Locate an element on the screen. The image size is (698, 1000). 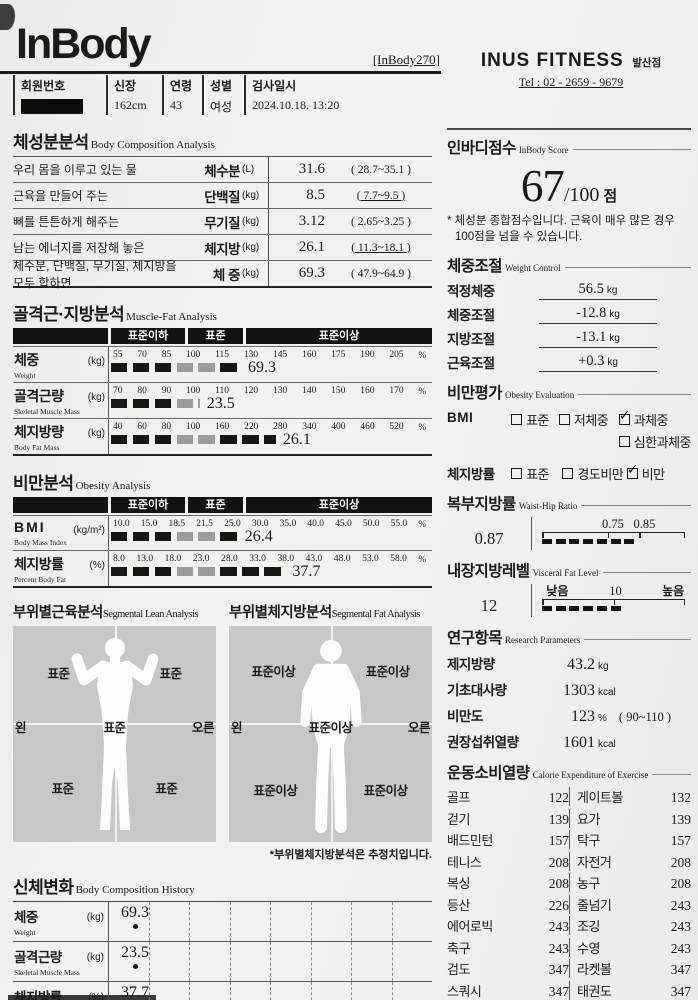
age-label: 연령 is located at coordinates (181, 86).